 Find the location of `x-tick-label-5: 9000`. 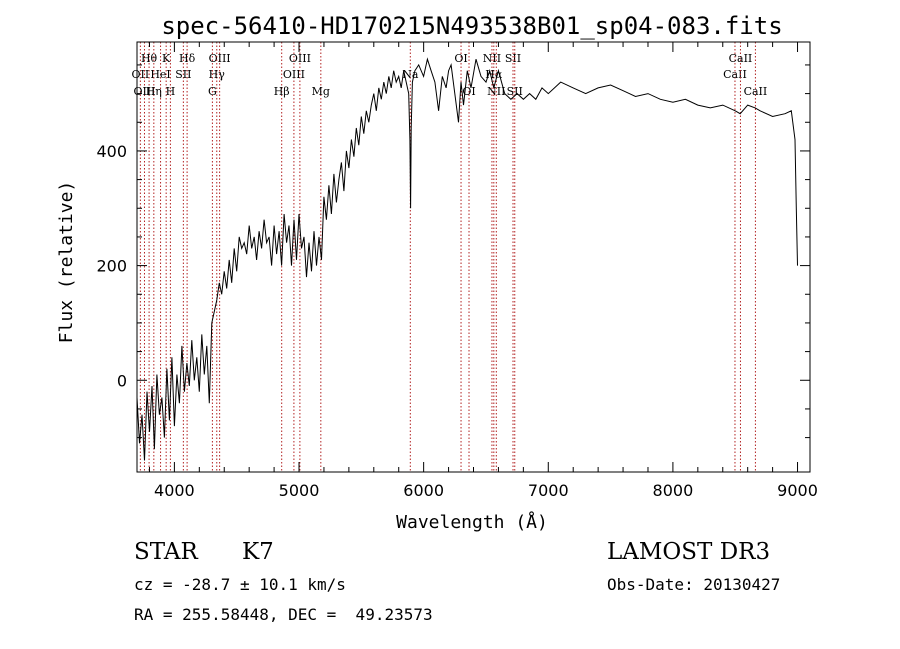

x-tick-label-5: 9000 is located at coordinates (797, 490).